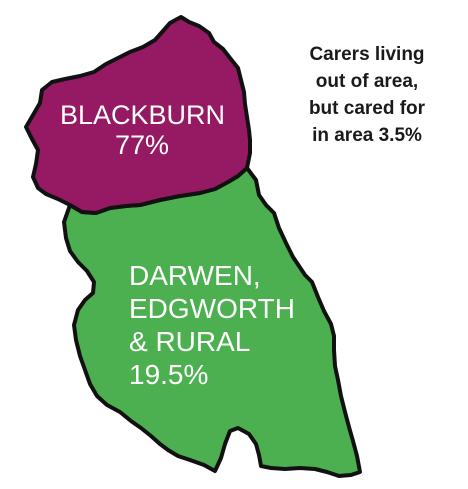 The width and height of the screenshot is (468, 489). Describe the element at coordinates (367, 81) in the screenshot. I see `note-line-2: out of area,` at that location.